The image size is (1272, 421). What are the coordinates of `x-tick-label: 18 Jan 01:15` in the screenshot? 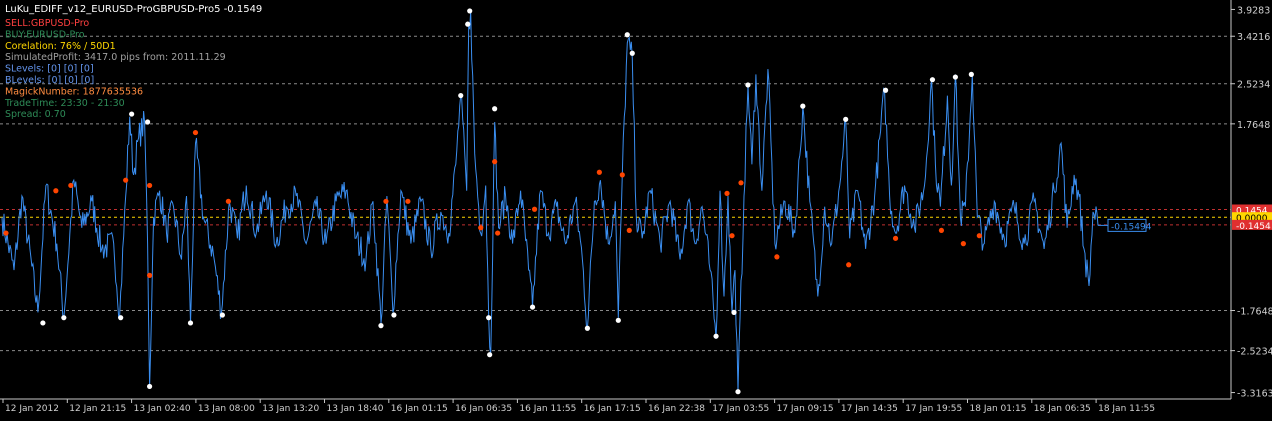 It's located at (998, 409).